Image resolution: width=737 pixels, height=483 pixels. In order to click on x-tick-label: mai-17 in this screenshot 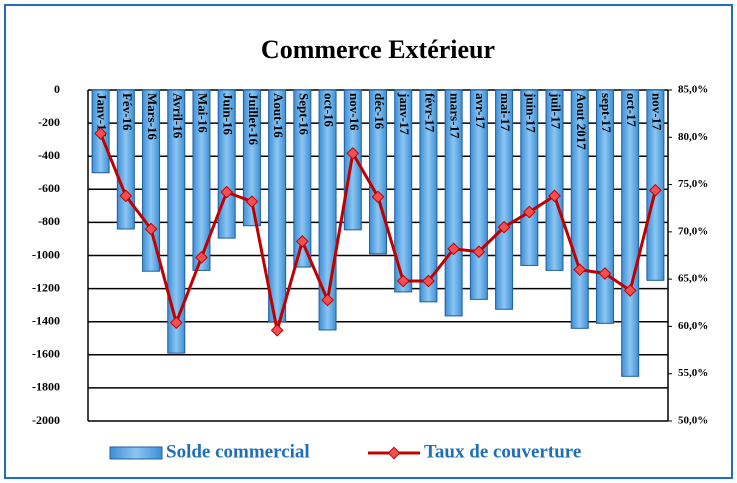, I will do `click(505, 112)`.